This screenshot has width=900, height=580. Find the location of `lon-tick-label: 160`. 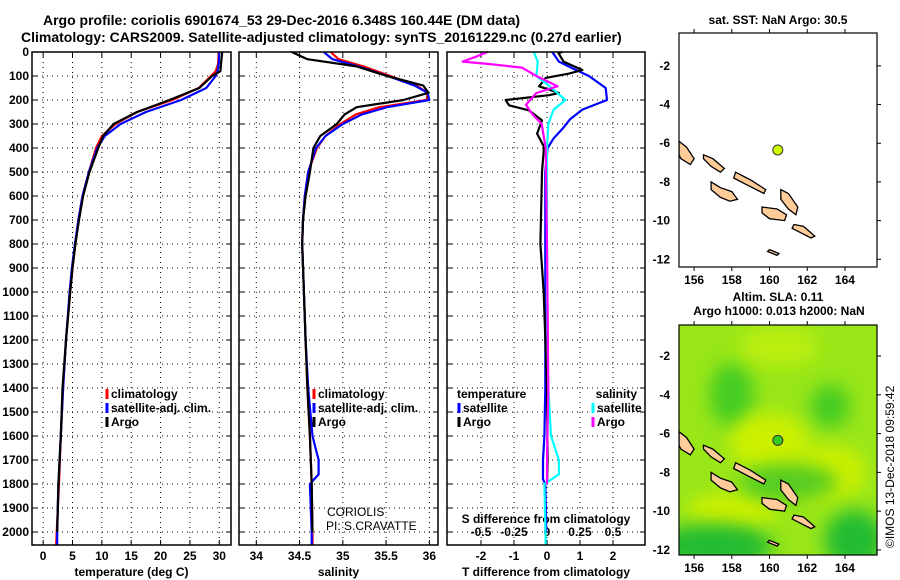

lon-tick-label: 160 is located at coordinates (769, 280).